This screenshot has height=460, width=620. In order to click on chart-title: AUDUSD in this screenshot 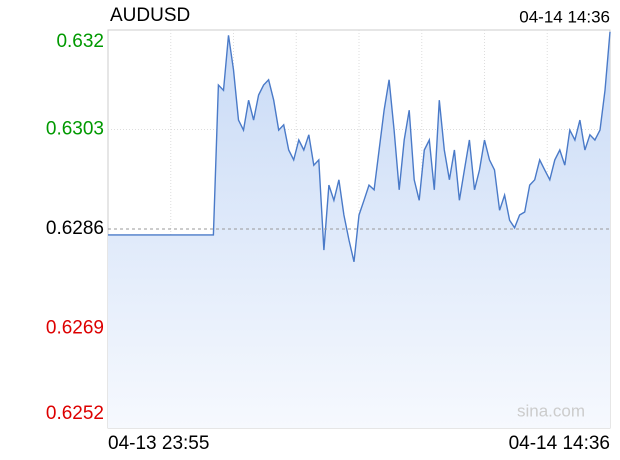, I will do `click(150, 15)`.